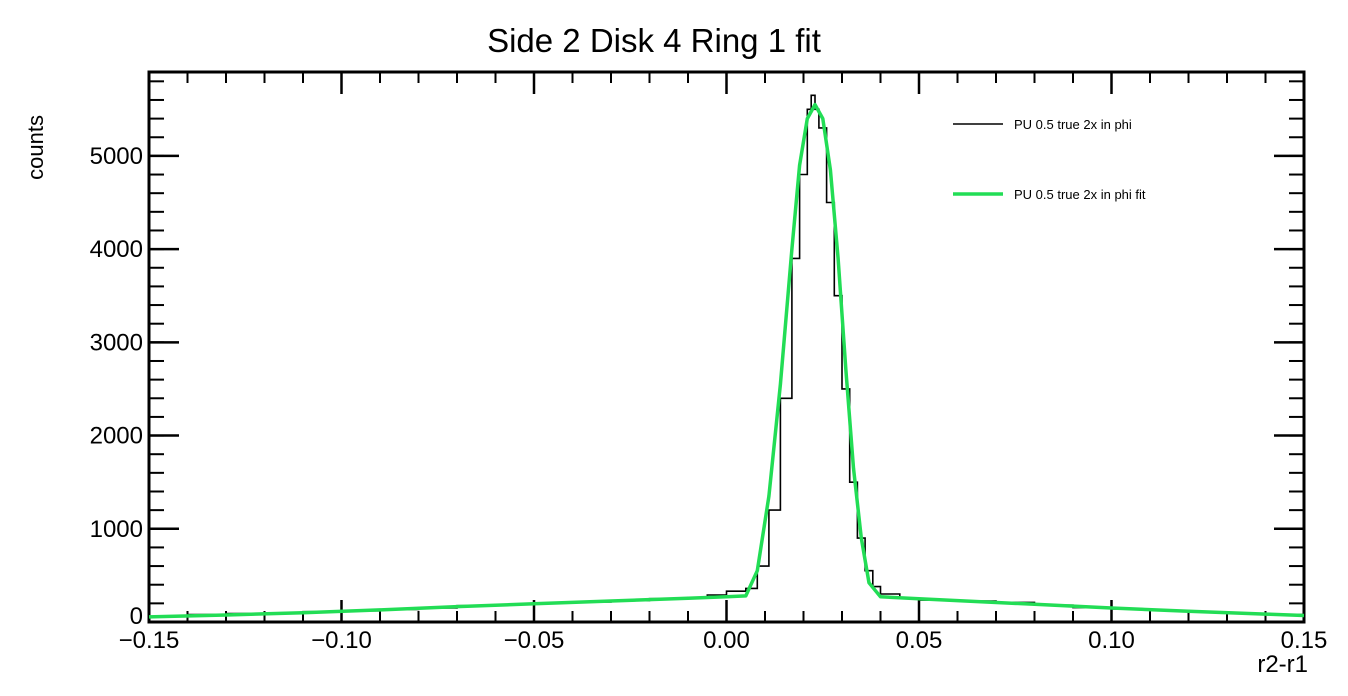  What do you see at coordinates (534, 640) in the screenshot?
I see `x-tick-label: −0.05` at bounding box center [534, 640].